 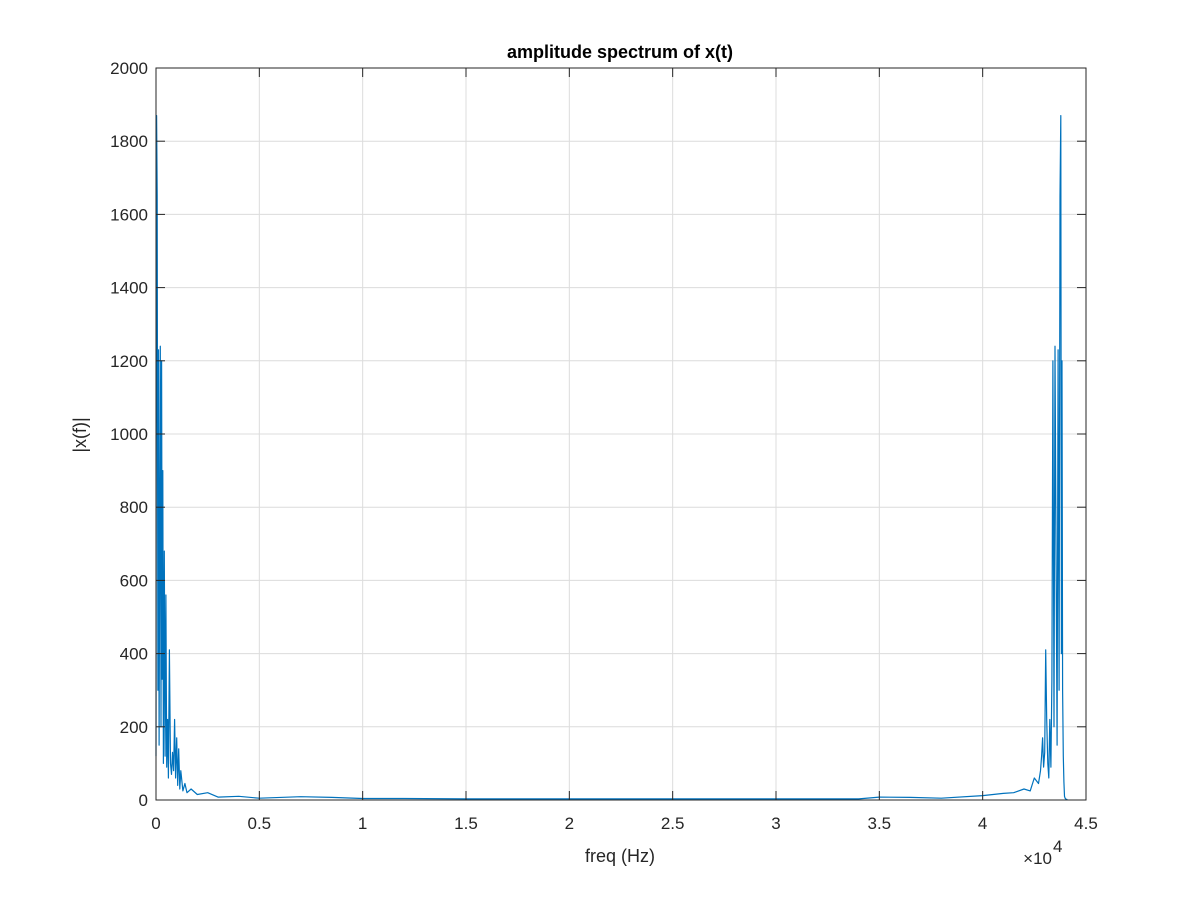 I want to click on x-tick-label: 3, so click(x=775, y=823).